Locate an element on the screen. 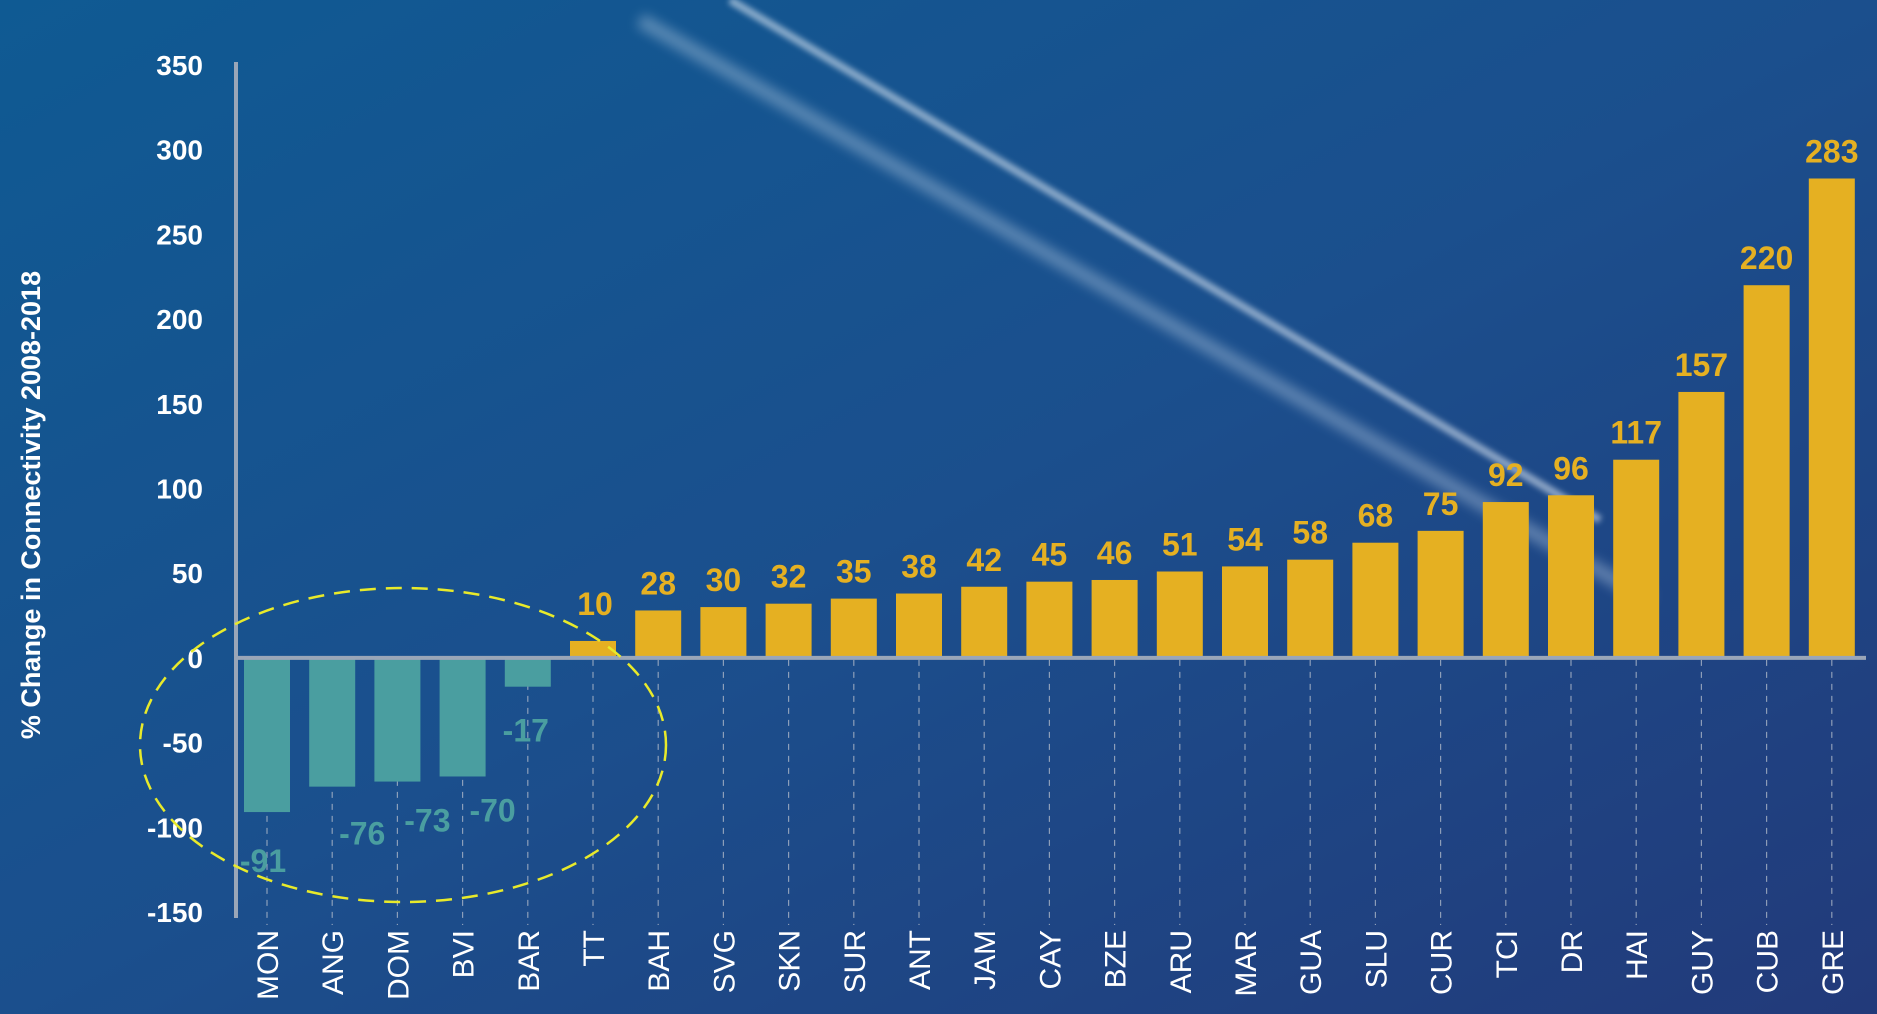  x-tick-label: SLU is located at coordinates (1376, 959).